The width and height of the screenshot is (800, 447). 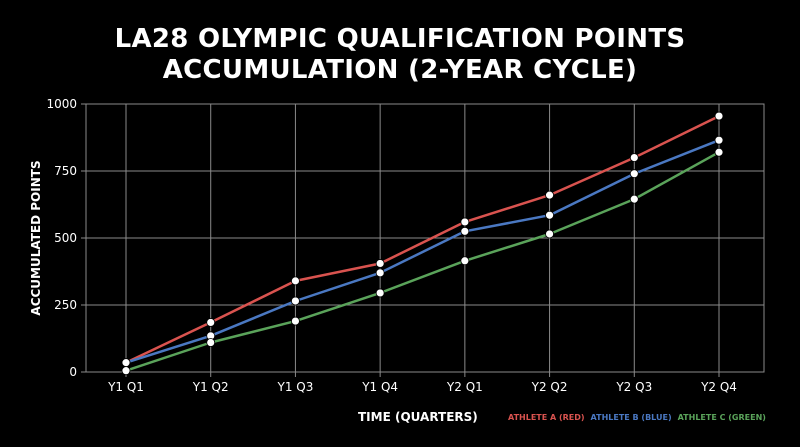 What do you see at coordinates (400, 70) in the screenshot?
I see `chart-title-line-2: ACCUMULATION (2-YEAR CYCLE)` at bounding box center [400, 70].